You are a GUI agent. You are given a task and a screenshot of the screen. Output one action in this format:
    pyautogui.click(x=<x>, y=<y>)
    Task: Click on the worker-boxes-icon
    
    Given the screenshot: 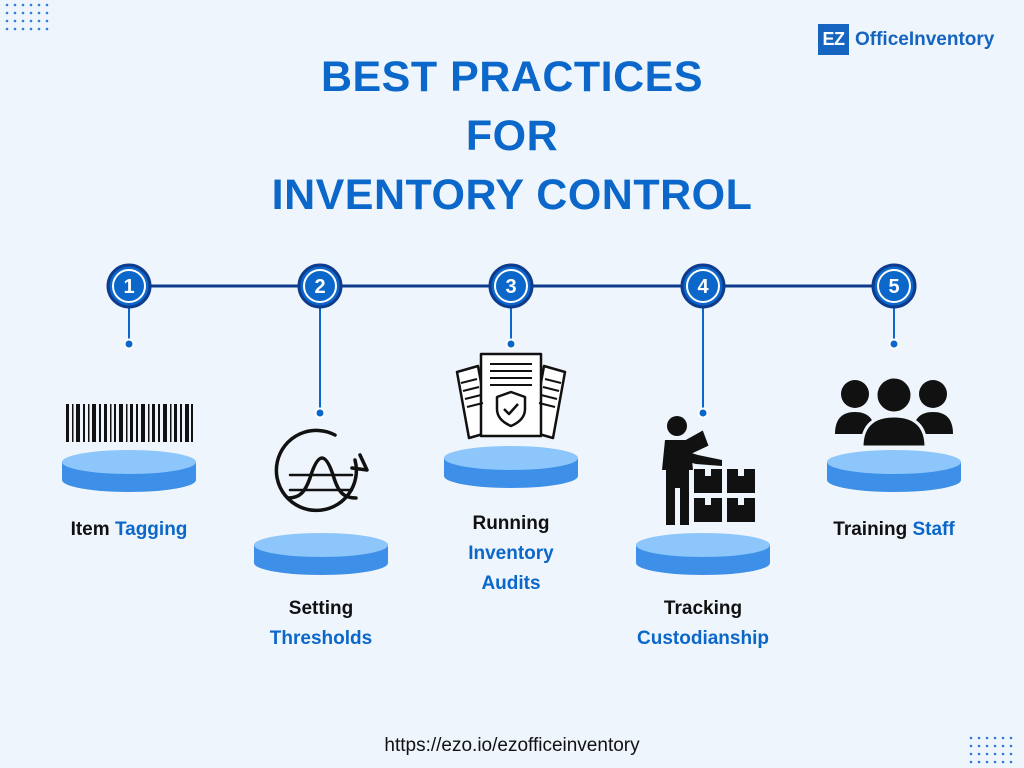 What is the action you would take?
    pyautogui.click(x=708, y=470)
    